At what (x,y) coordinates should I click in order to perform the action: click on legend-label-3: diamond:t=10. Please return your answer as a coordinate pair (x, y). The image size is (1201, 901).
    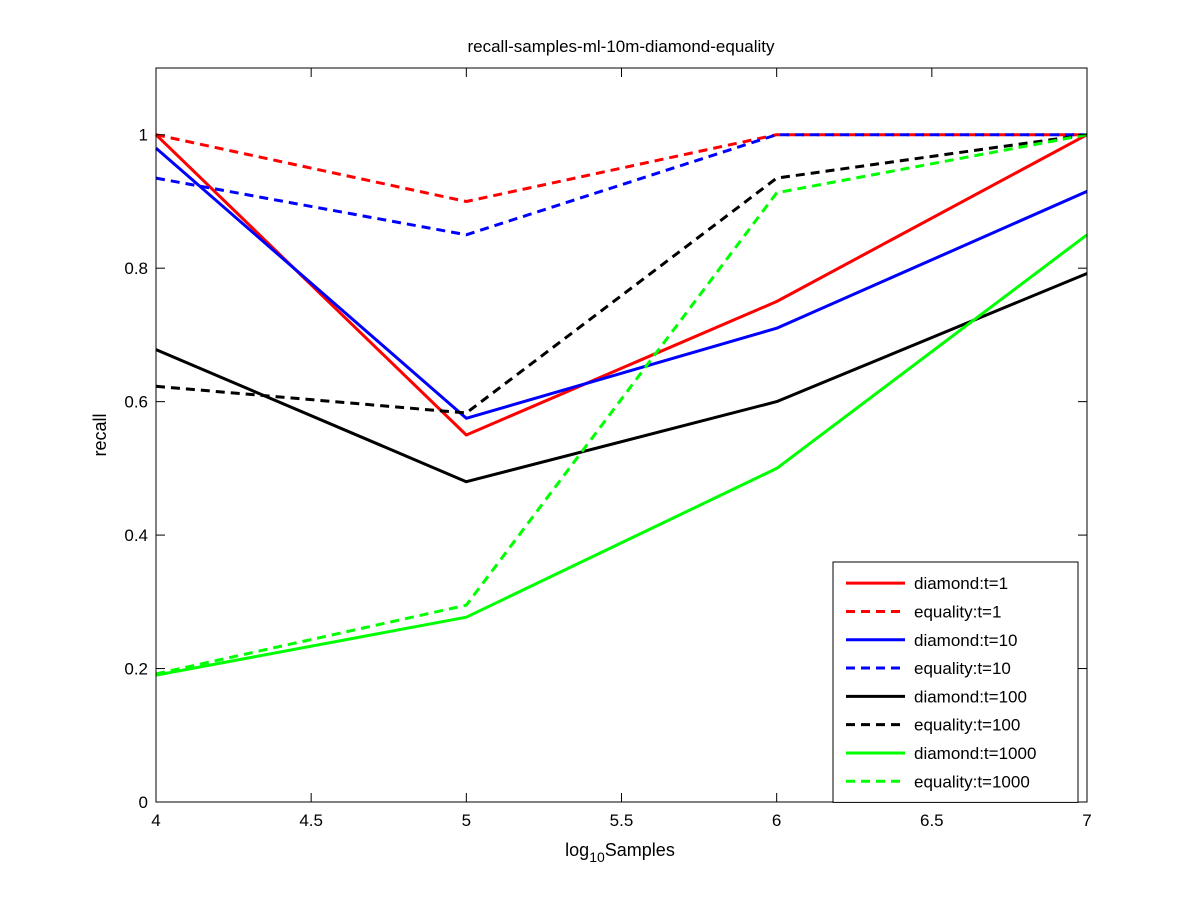
    Looking at the image, I should click on (966, 640).